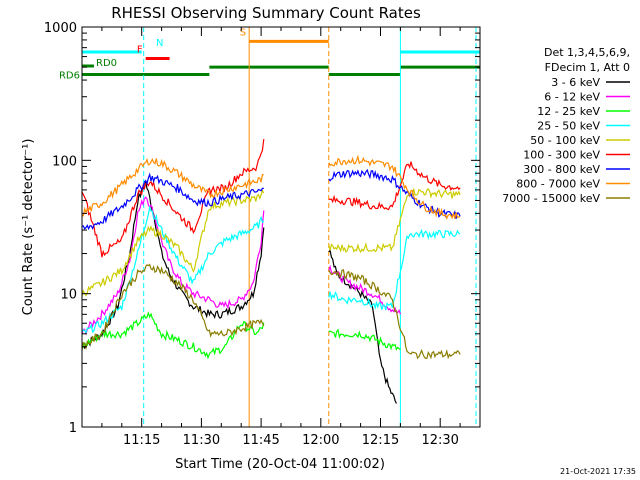  What do you see at coordinates (598, 471) in the screenshot?
I see `timestamp: 21-Oct-2021 17:35` at bounding box center [598, 471].